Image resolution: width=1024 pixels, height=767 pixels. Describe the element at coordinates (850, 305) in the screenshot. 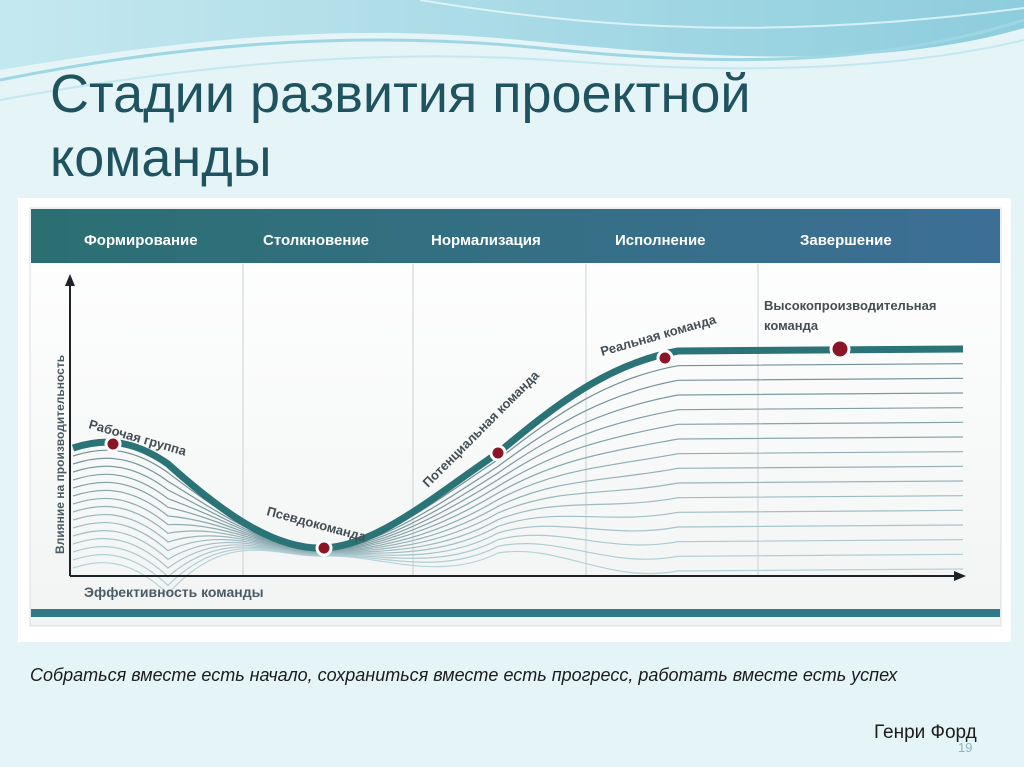

I see `stage-label-high-performance-line1: Высокопроизводительная` at that location.